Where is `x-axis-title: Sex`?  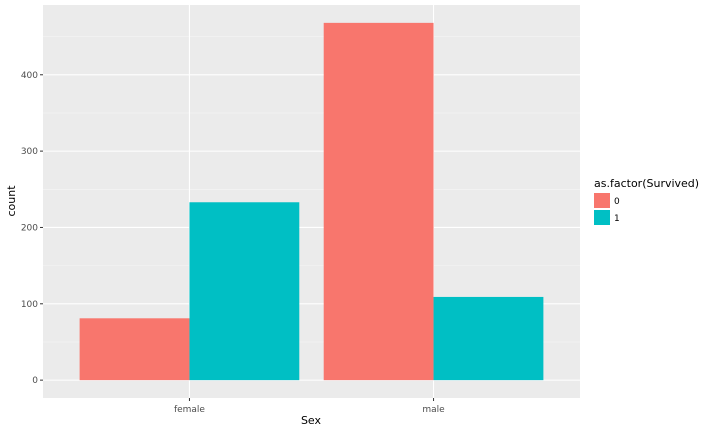 x-axis-title: Sex is located at coordinates (311, 420).